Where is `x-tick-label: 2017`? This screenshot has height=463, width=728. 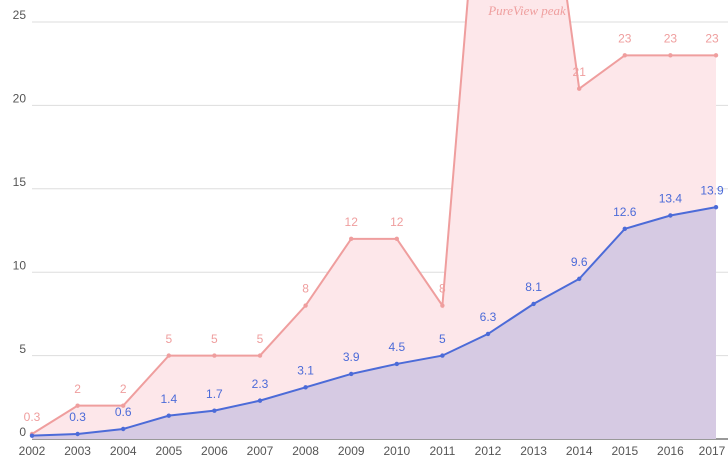 x-tick-label: 2017 is located at coordinates (712, 451).